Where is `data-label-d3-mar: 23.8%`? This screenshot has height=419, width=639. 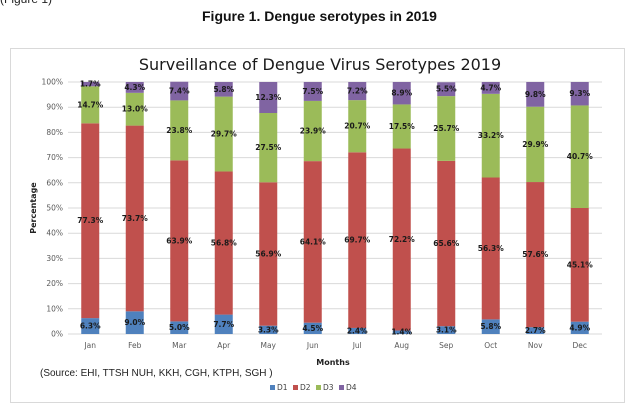
data-label-d3-mar: 23.8% is located at coordinates (179, 130).